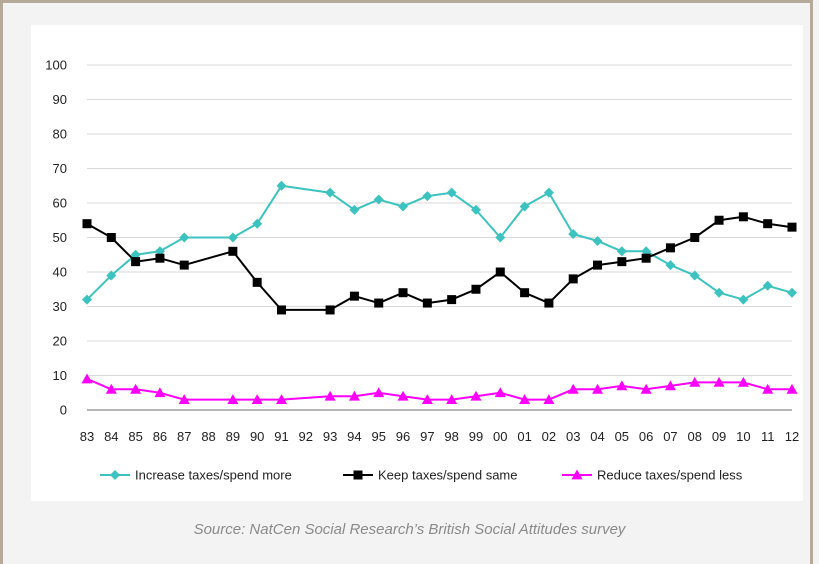 This screenshot has height=564, width=819. I want to click on y-axis-ticks: 0 10 20 30 40 50 60 70 80 90 100, so click(56, 238).